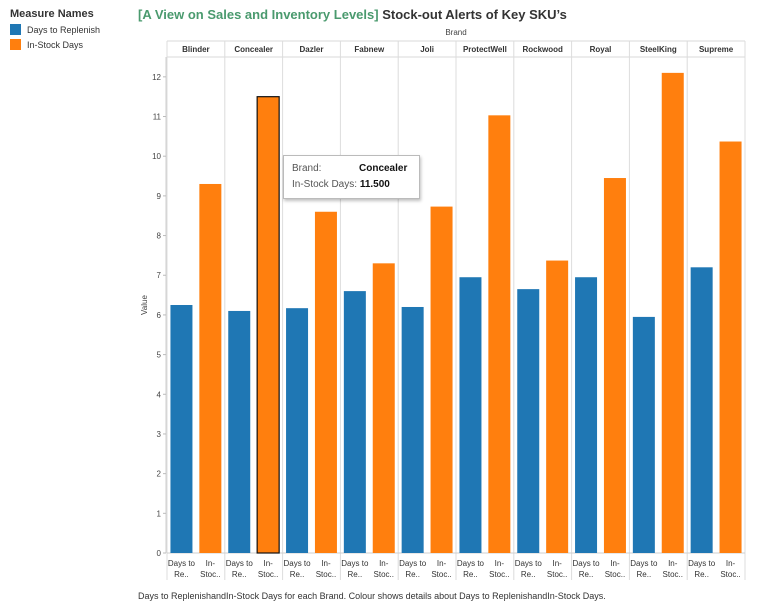 Image resolution: width=768 pixels, height=605 pixels. What do you see at coordinates (196, 49) in the screenshot?
I see `brand-header-label: Blinder` at bounding box center [196, 49].